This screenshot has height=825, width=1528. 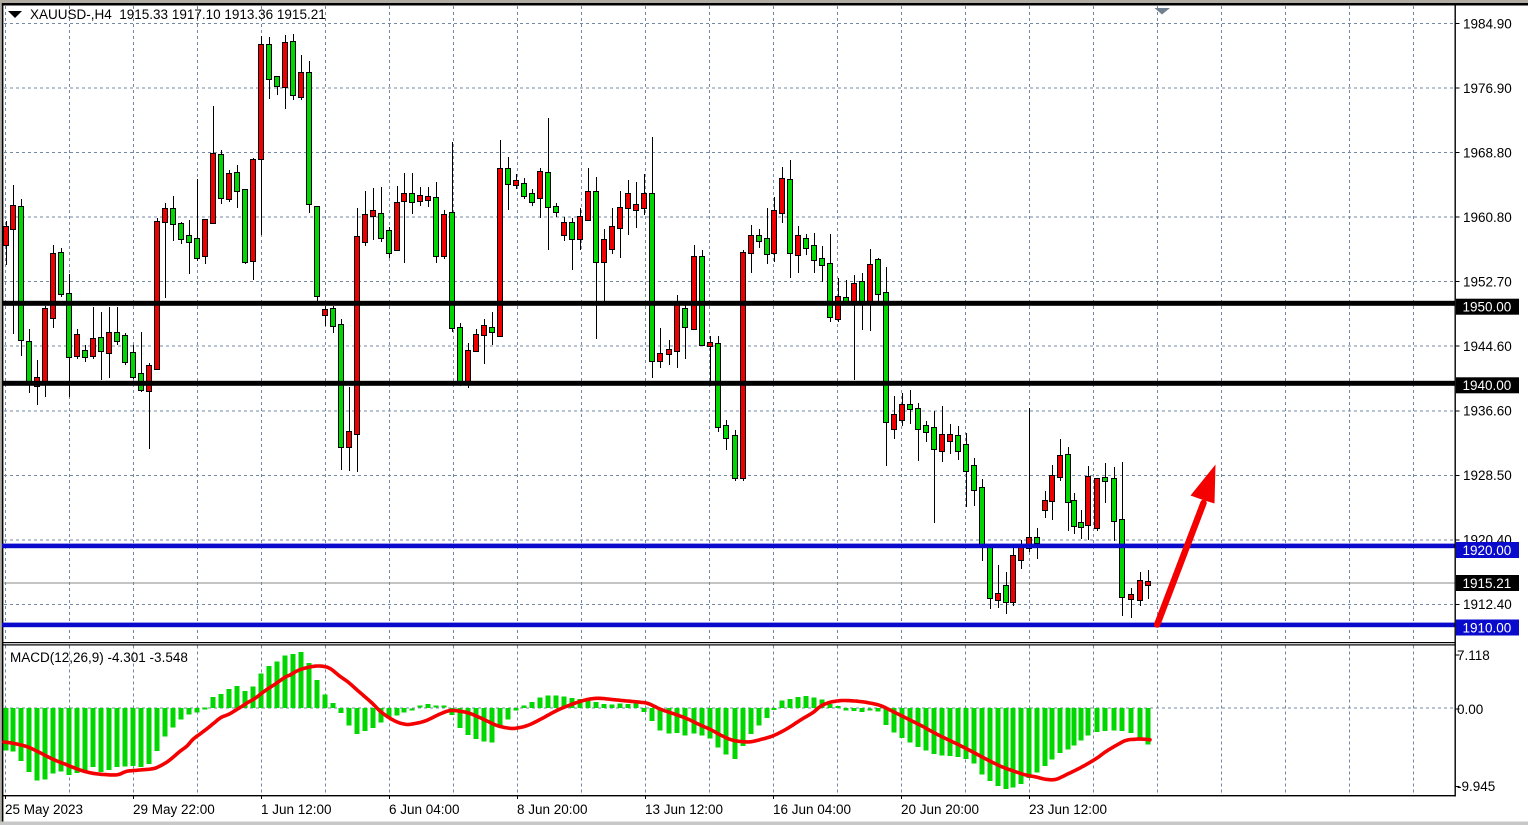 I want to click on svg-text: 1915.21, so click(x=1487, y=583).